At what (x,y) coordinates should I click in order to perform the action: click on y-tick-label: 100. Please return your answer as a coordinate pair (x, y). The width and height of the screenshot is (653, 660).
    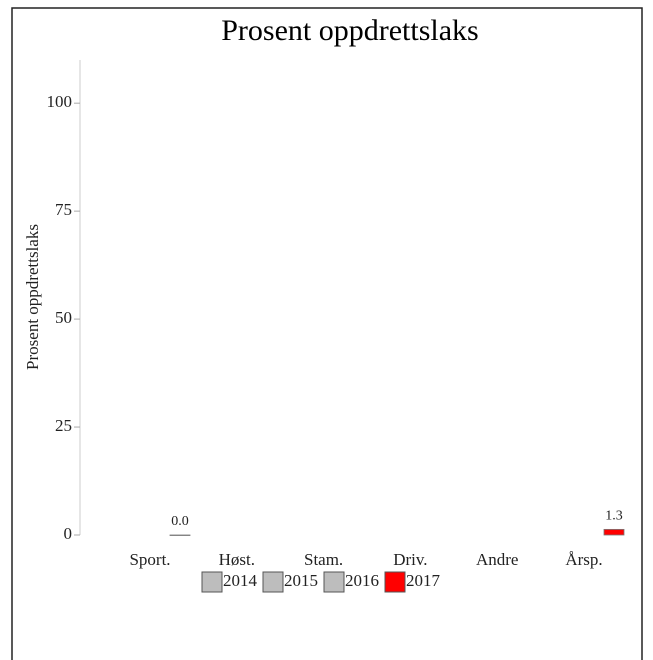
    Looking at the image, I should click on (60, 101).